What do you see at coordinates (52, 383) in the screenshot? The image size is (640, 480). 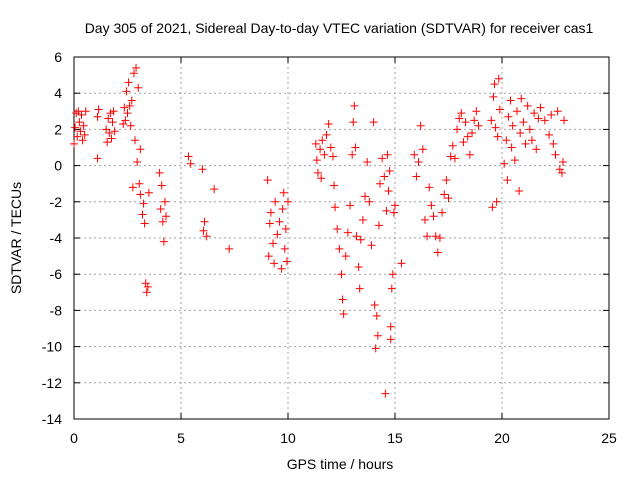 I see `y-tick-label: -12` at bounding box center [52, 383].